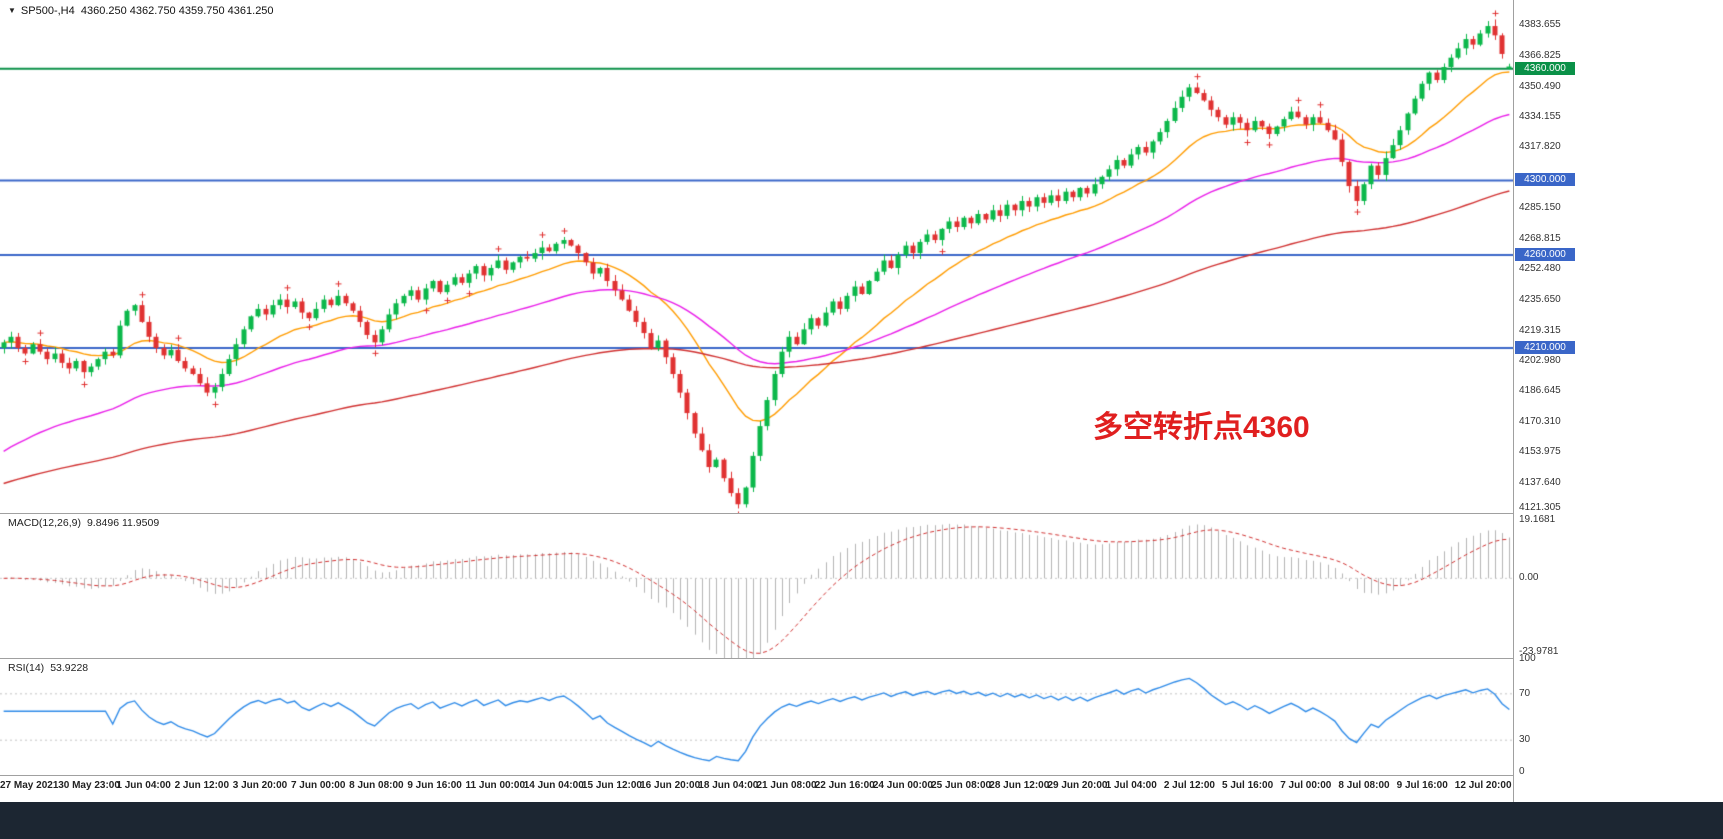  I want to click on price-axis-badge: 4360.000, so click(1545, 68).